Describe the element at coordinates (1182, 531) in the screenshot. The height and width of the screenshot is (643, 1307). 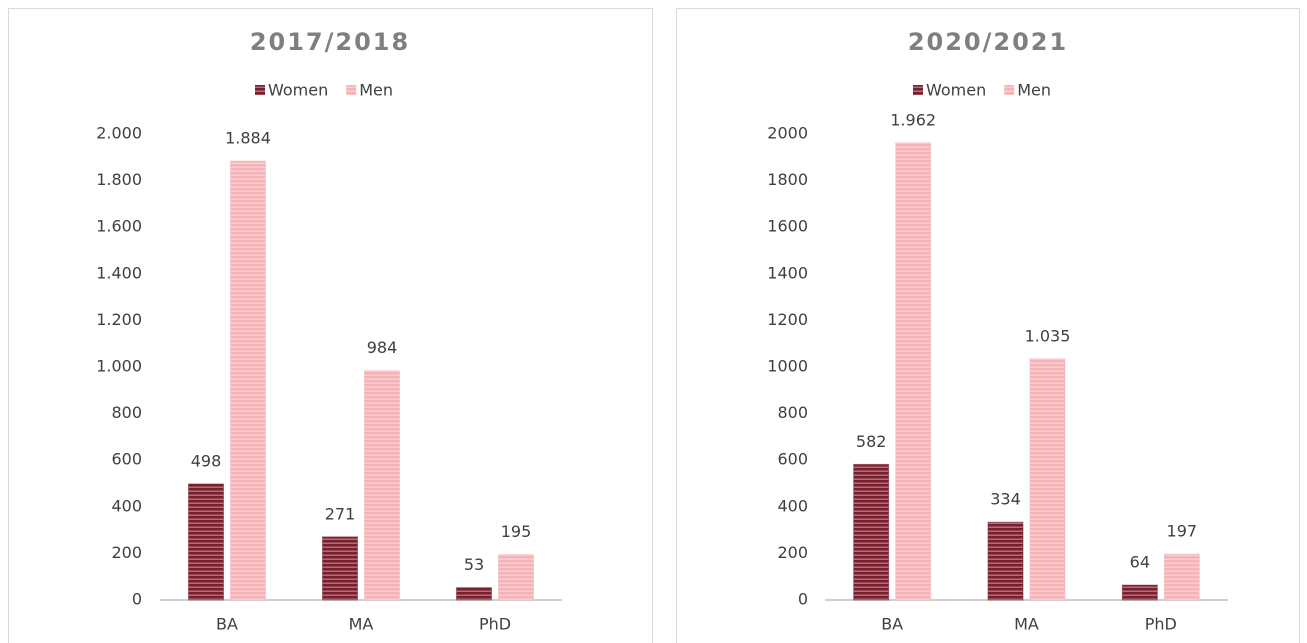
I see `data-label: 197` at that location.